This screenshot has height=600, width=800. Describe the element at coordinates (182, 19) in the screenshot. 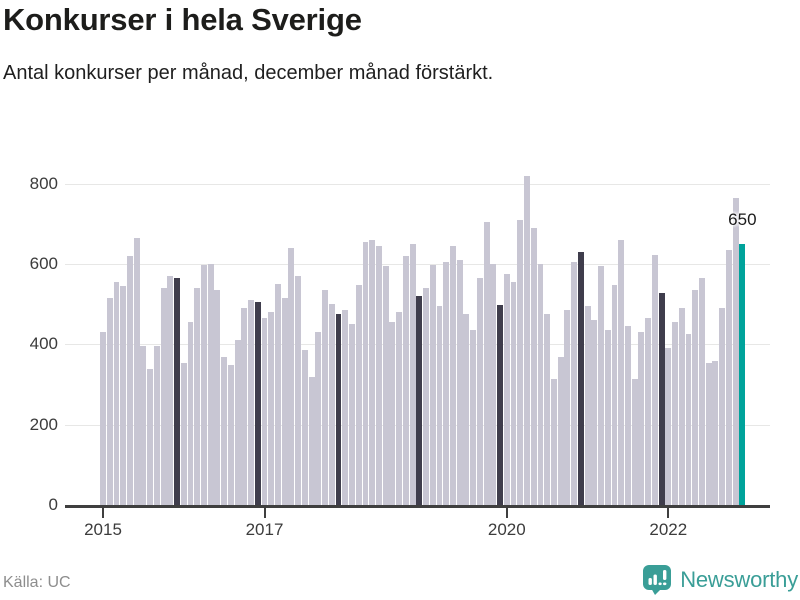

I see `page-title: Konkurser i hela Sverige` at that location.